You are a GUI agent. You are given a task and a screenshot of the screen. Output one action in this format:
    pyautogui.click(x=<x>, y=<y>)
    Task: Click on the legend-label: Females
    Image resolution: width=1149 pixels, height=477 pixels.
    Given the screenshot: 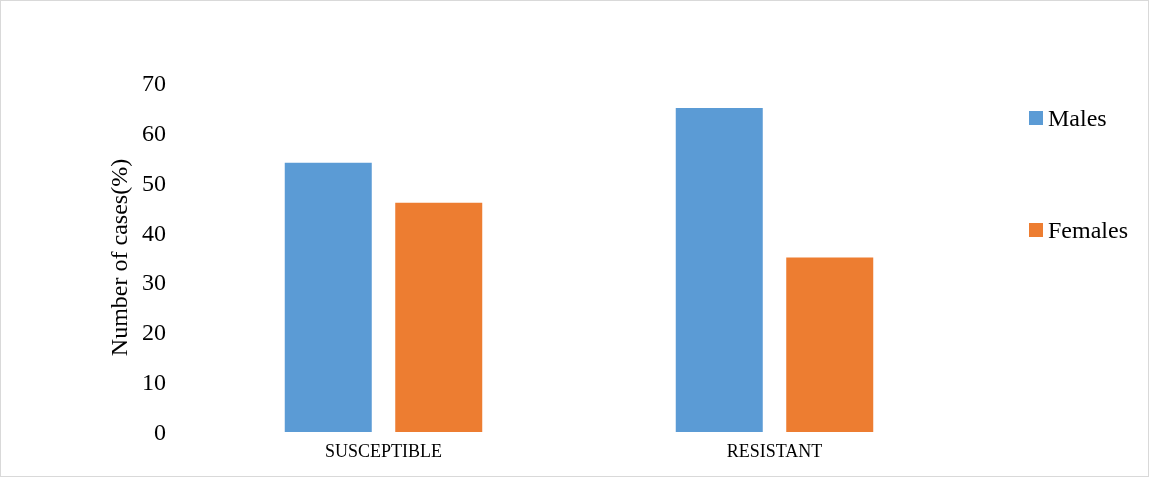 What is the action you would take?
    pyautogui.click(x=1088, y=230)
    